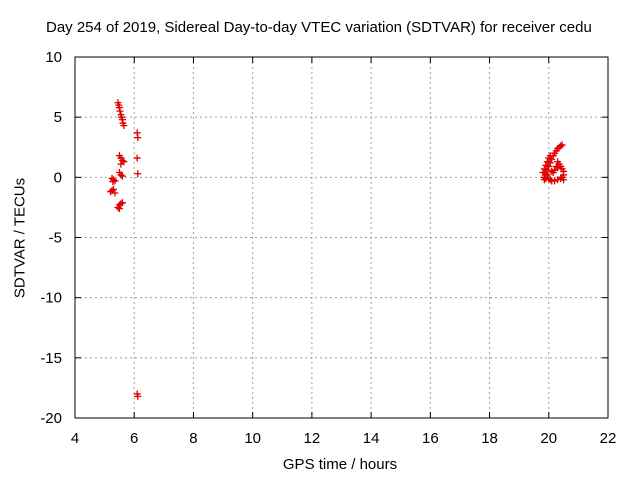 Image resolution: width=640 pixels, height=480 pixels. I want to click on x-tick-label: 22, so click(608, 438).